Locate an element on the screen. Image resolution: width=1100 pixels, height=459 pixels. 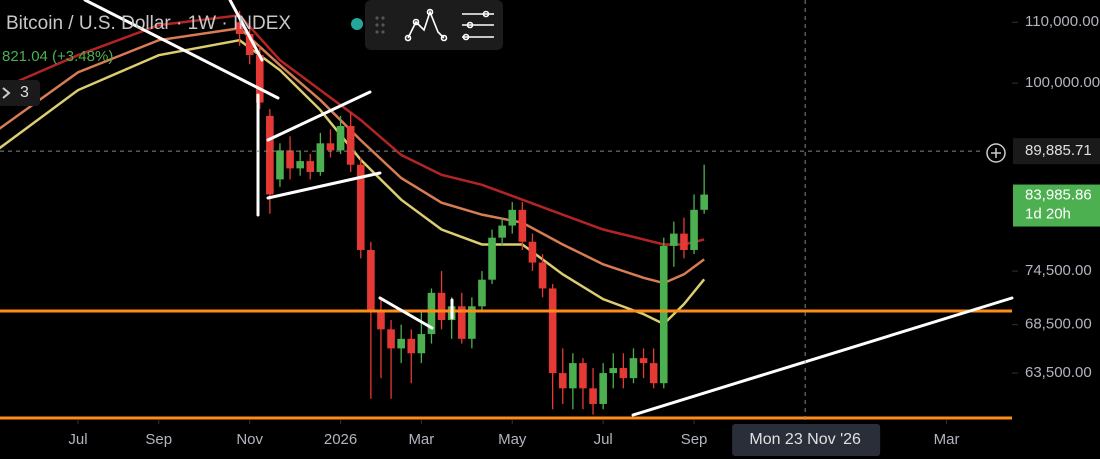
y-tick-label: 68,500.00 is located at coordinates (1058, 324).